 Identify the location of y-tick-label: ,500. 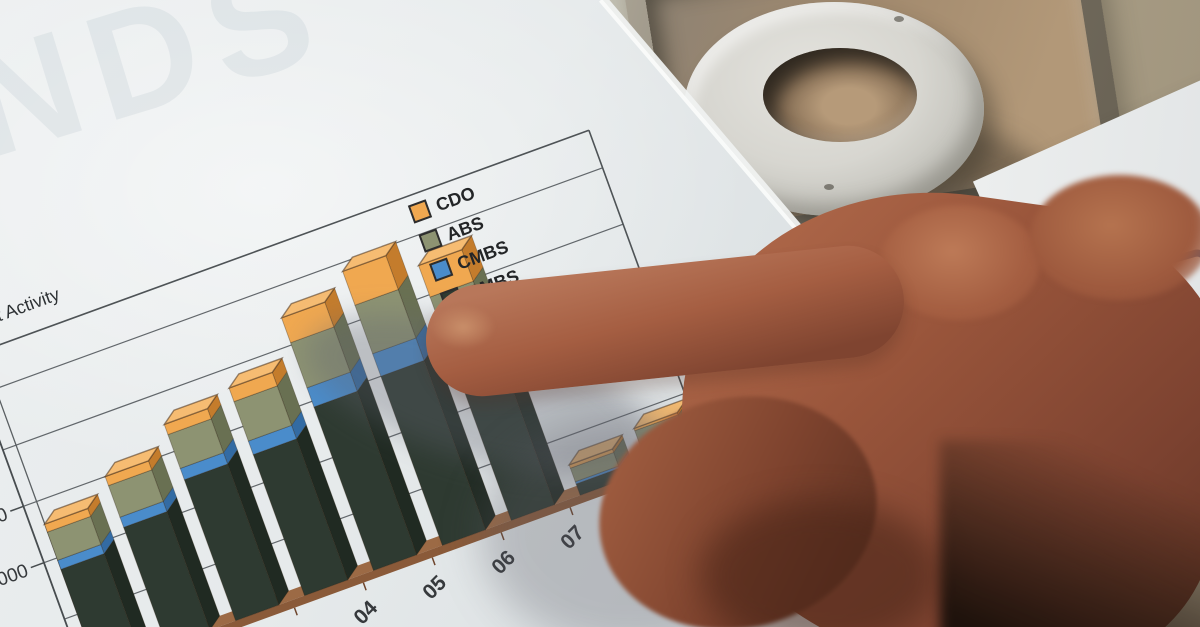
(5, 520).